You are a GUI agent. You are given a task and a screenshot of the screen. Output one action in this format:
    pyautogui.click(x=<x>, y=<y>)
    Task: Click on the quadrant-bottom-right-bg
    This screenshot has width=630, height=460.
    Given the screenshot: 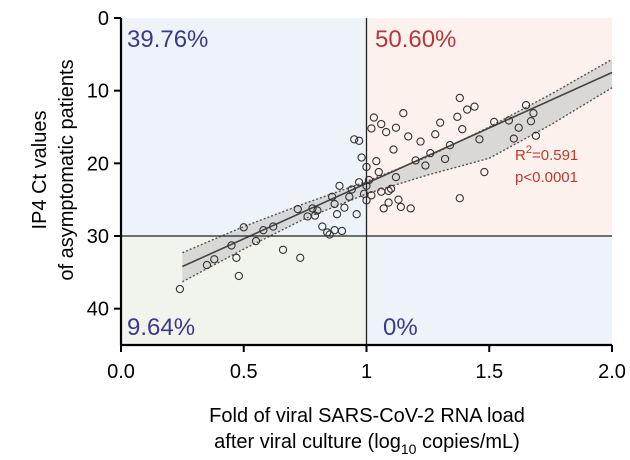 What is the action you would take?
    pyautogui.click(x=489, y=290)
    